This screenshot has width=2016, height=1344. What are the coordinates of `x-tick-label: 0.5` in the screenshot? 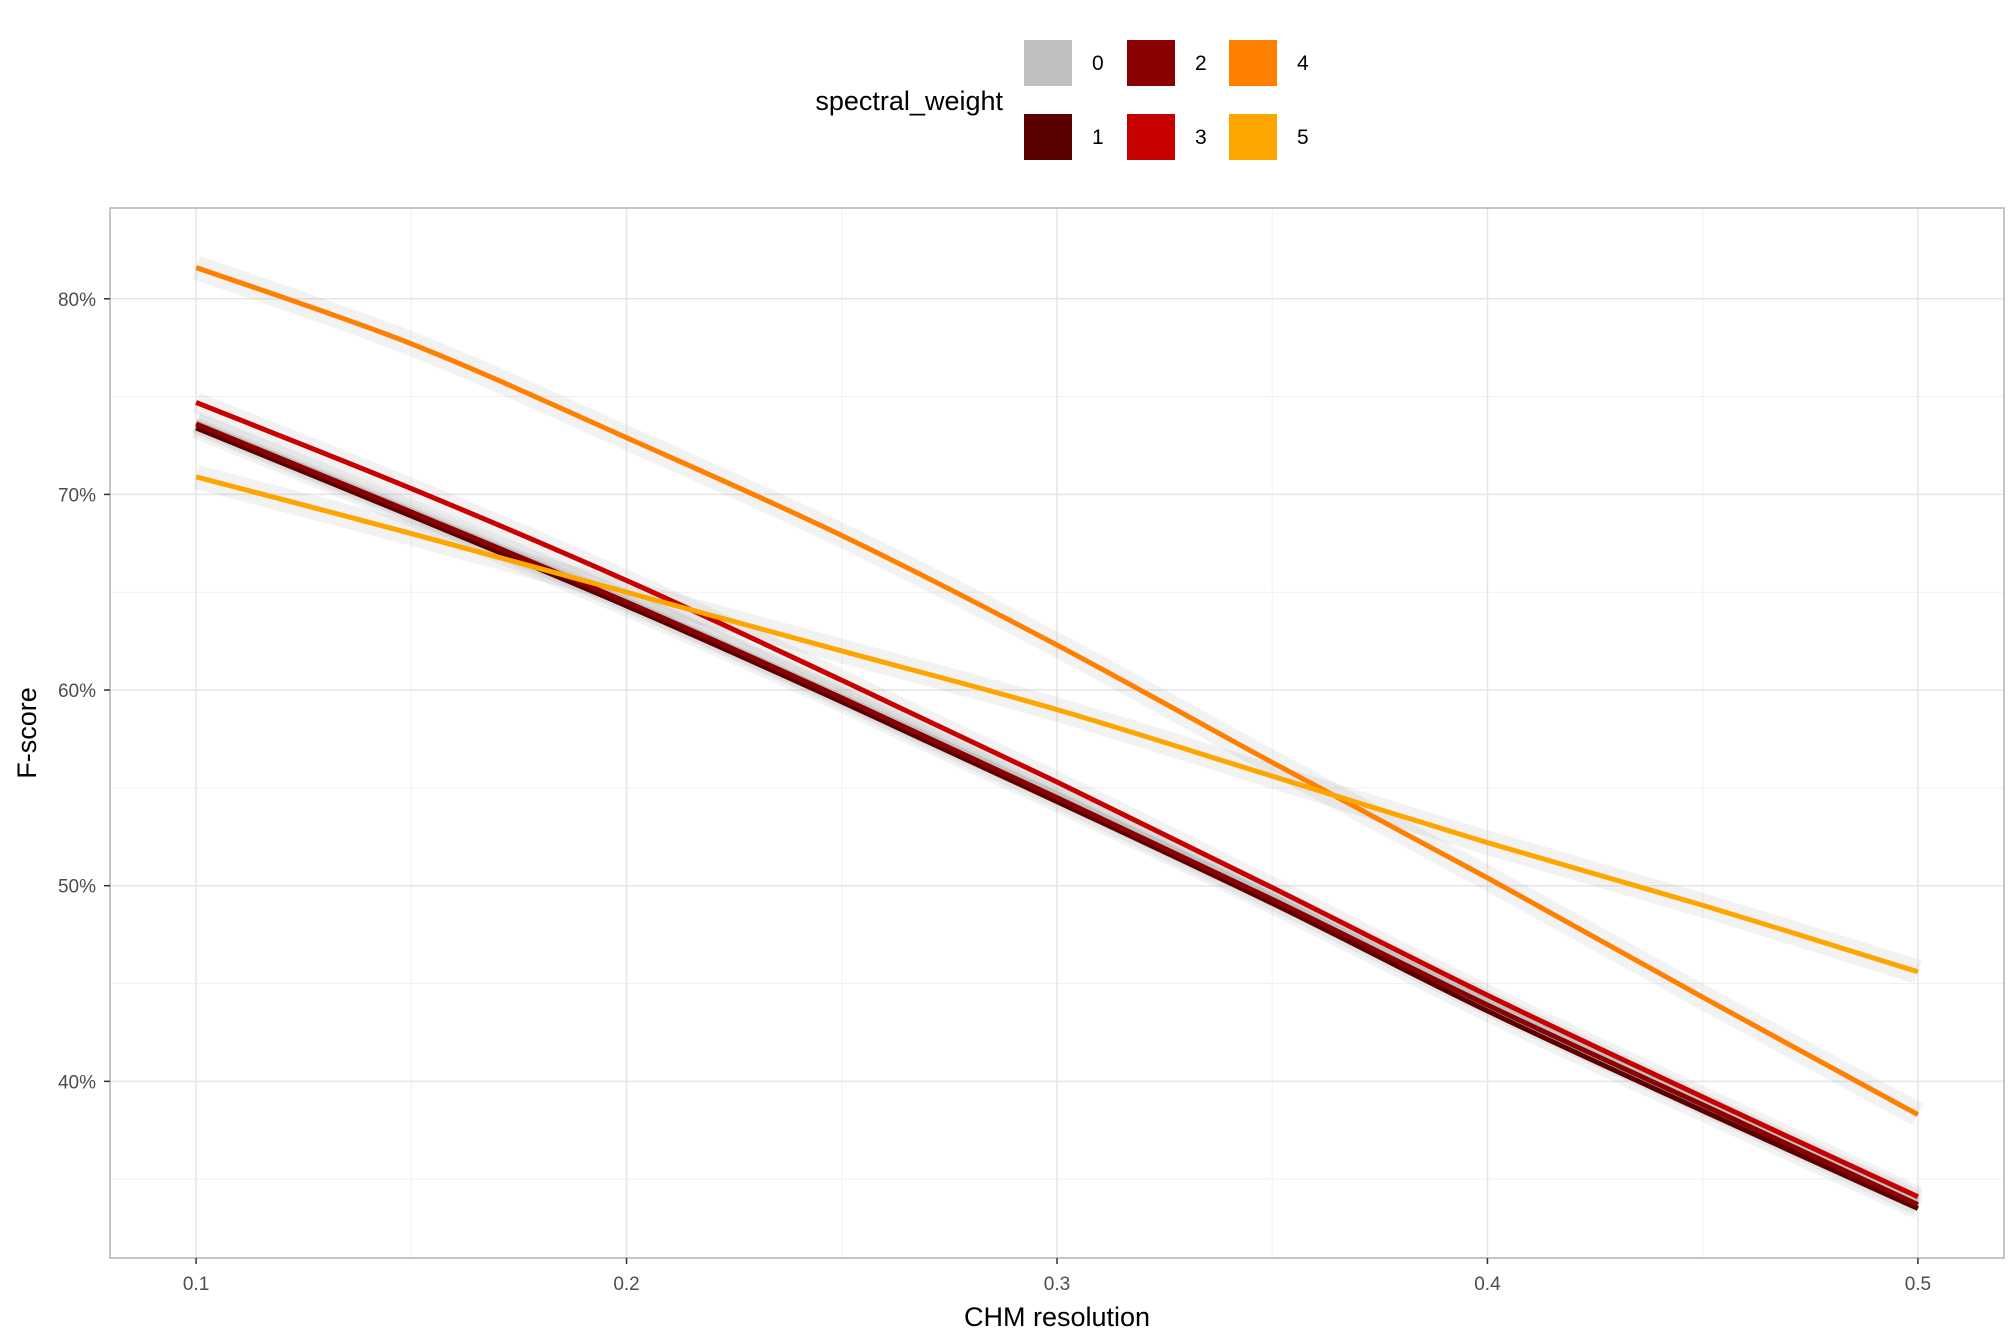 It's located at (1918, 1284).